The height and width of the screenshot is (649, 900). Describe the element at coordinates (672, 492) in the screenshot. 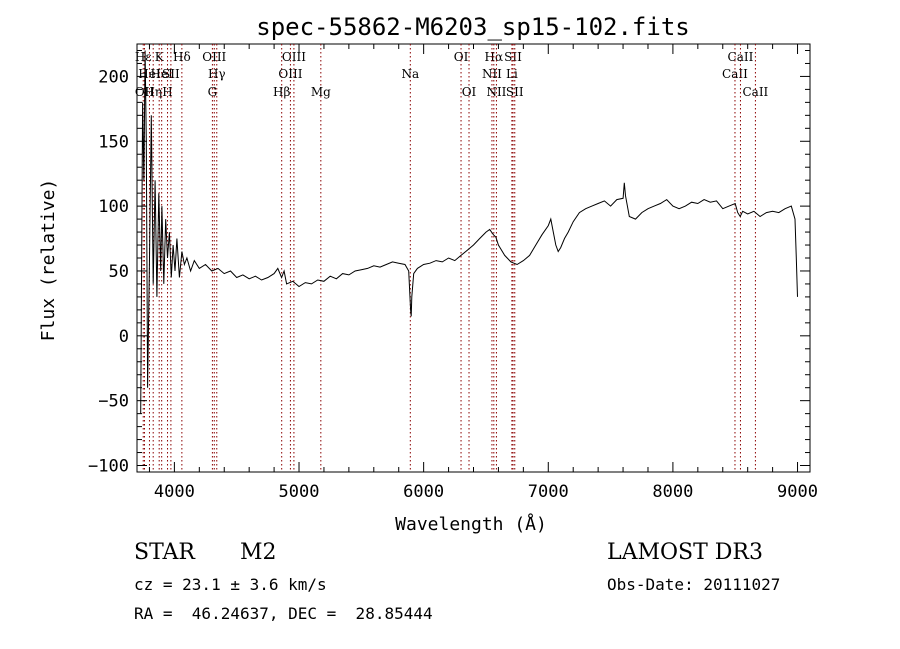

I see `x-tick-label: 8000` at that location.